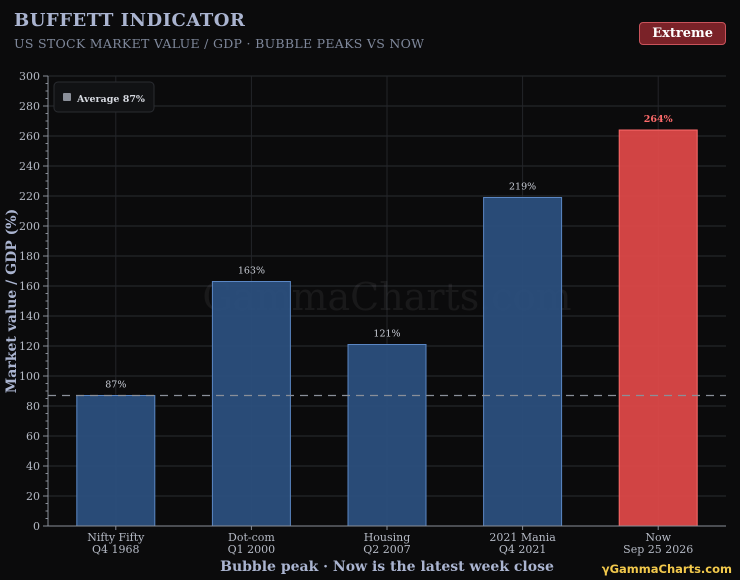  What do you see at coordinates (522, 537) in the screenshot?
I see `x-tick-label: 2021 Mania` at bounding box center [522, 537].